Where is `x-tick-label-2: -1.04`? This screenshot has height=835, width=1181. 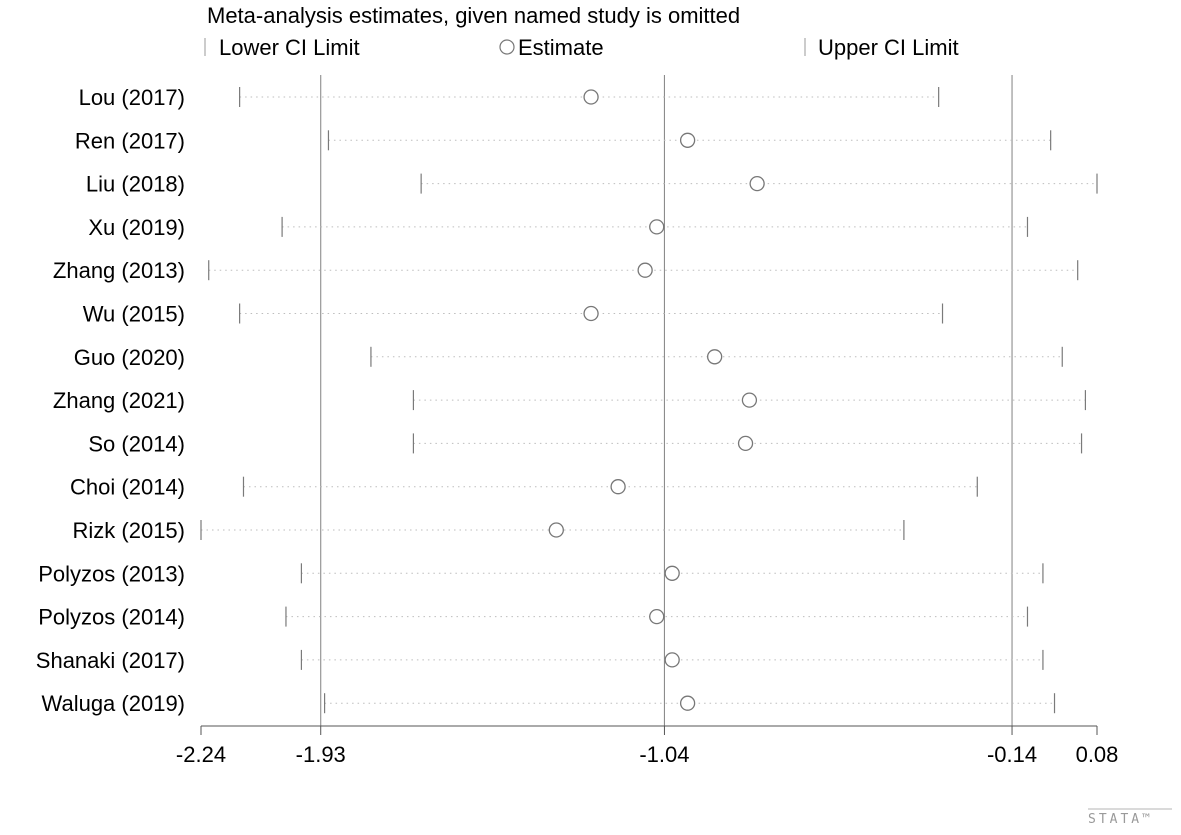
x-tick-label-2: -1.04 is located at coordinates (664, 754).